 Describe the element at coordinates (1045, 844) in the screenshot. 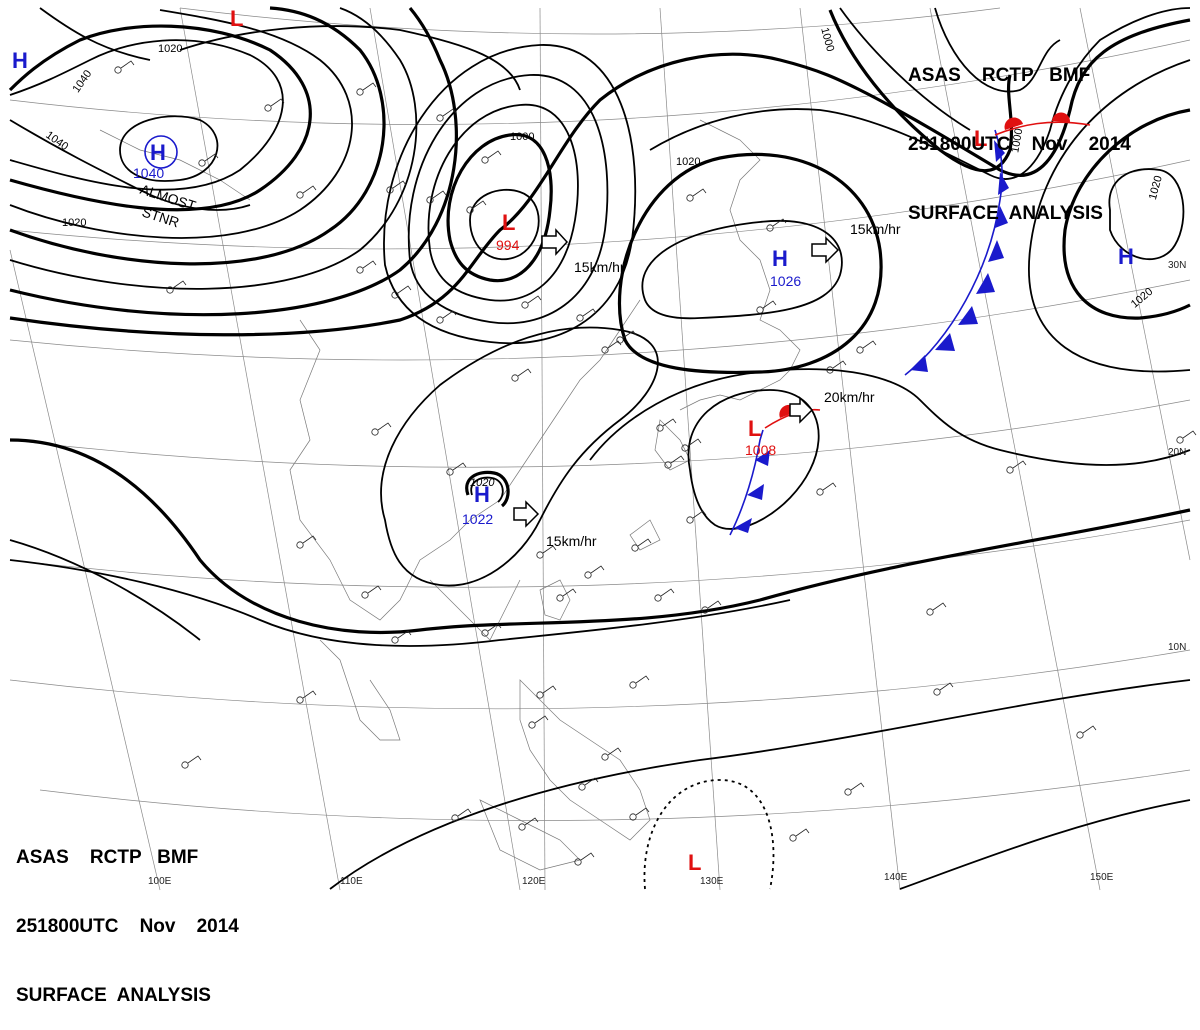

I see `isobar-far-se` at that location.